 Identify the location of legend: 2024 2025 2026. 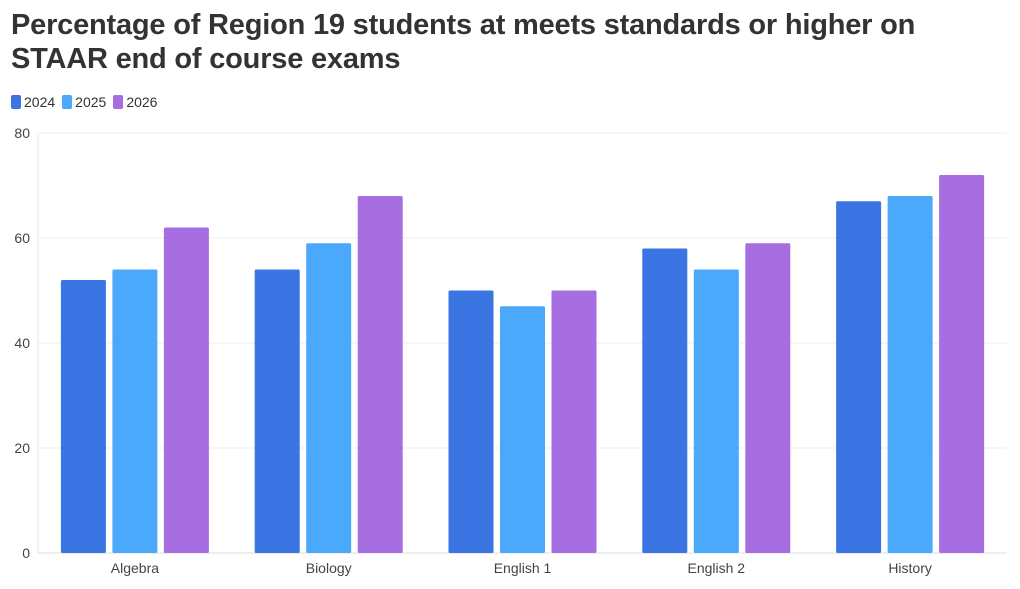
(87, 102).